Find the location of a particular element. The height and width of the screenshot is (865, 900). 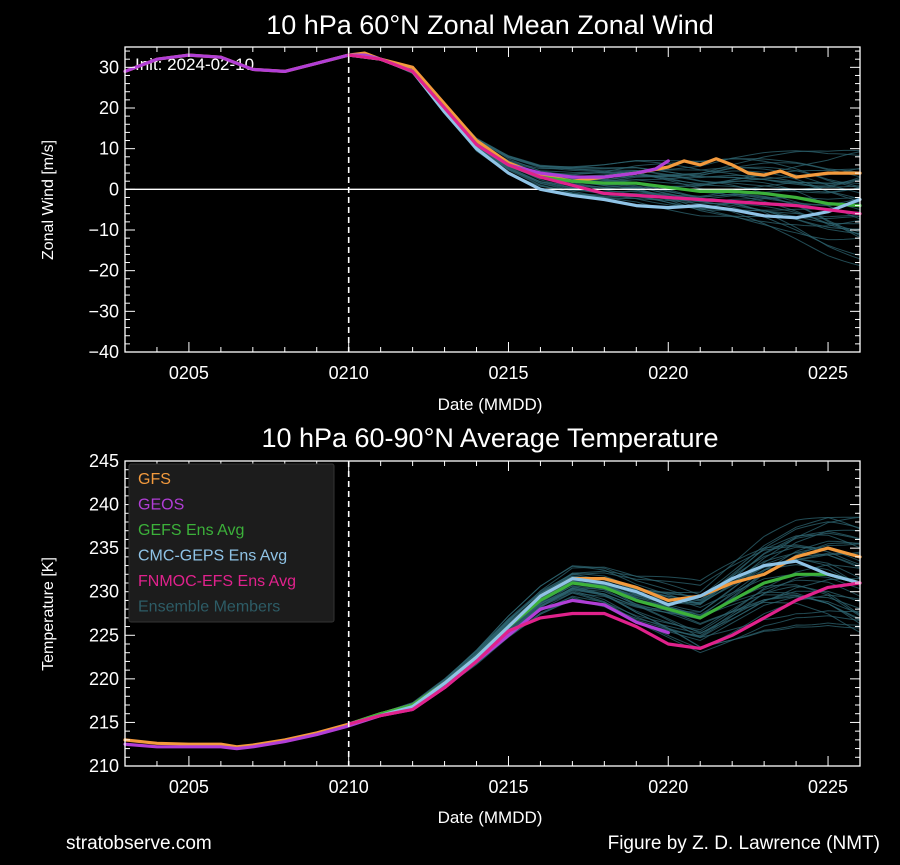

ensemble-members is located at coordinates (604, 620).